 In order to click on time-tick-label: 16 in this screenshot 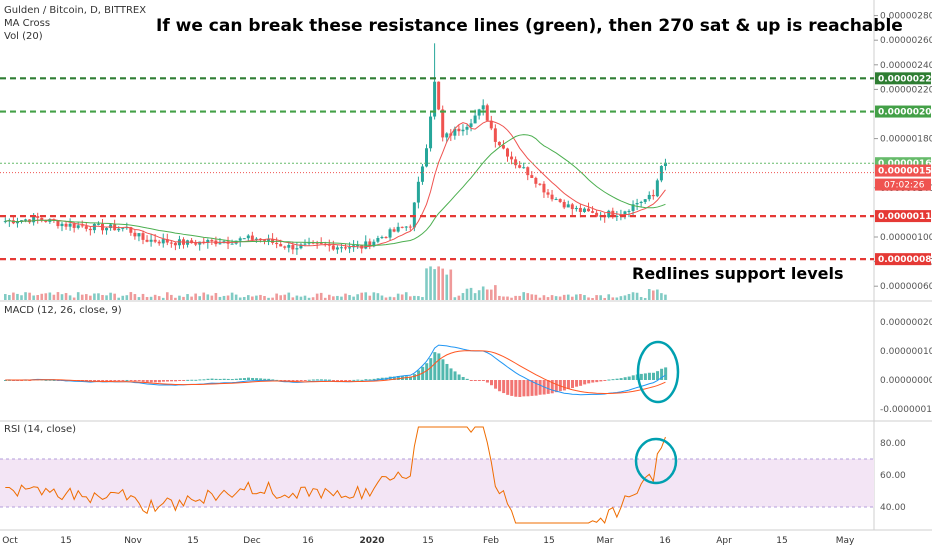, I will do `click(665, 541)`.